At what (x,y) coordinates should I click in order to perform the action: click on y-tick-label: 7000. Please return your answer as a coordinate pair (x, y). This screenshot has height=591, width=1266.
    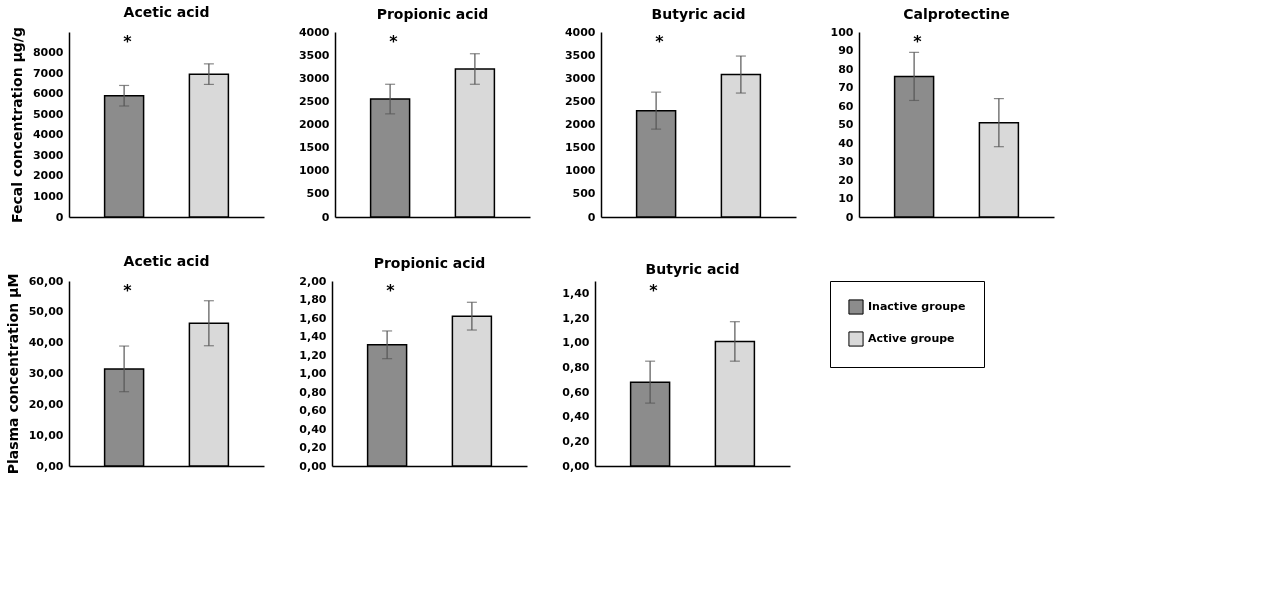
    Looking at the image, I should click on (48, 73).